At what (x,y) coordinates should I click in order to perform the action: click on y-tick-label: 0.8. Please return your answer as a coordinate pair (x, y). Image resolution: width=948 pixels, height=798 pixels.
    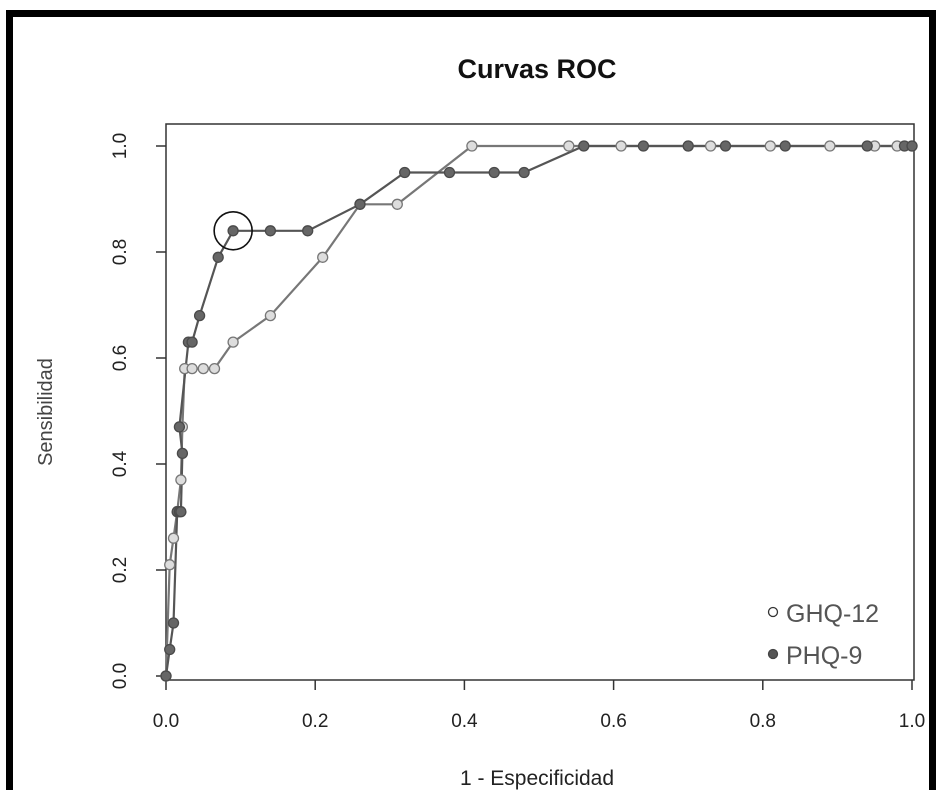
    Looking at the image, I should click on (120, 252).